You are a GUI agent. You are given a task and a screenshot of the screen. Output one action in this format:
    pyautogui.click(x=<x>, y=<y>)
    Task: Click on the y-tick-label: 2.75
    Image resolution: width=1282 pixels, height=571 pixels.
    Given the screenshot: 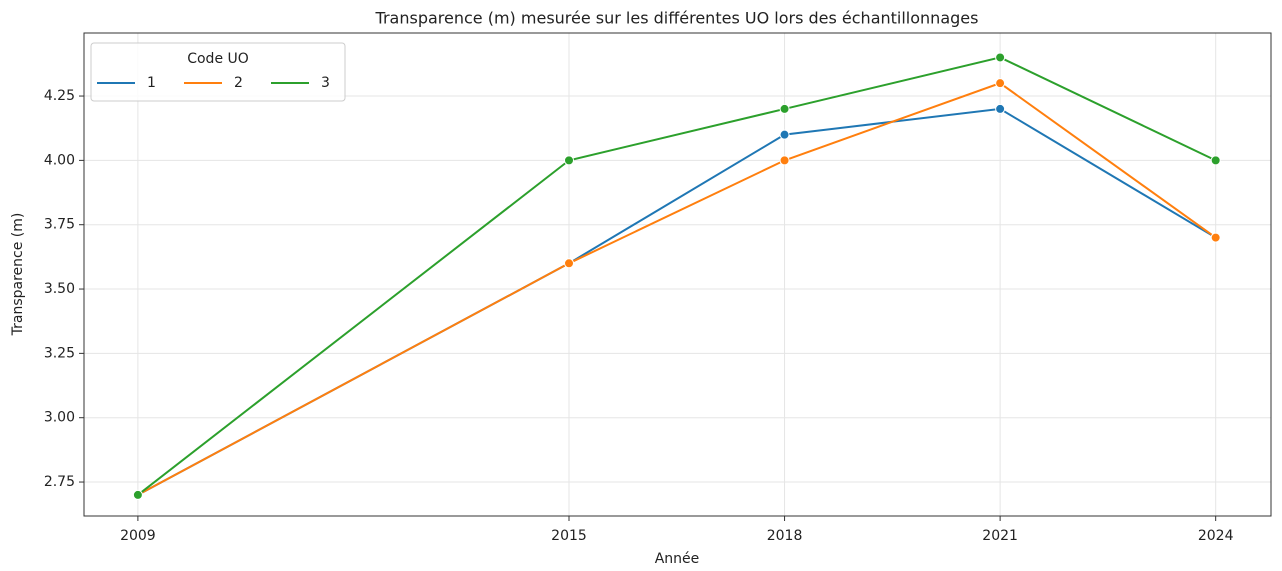 What is the action you would take?
    pyautogui.click(x=59, y=482)
    